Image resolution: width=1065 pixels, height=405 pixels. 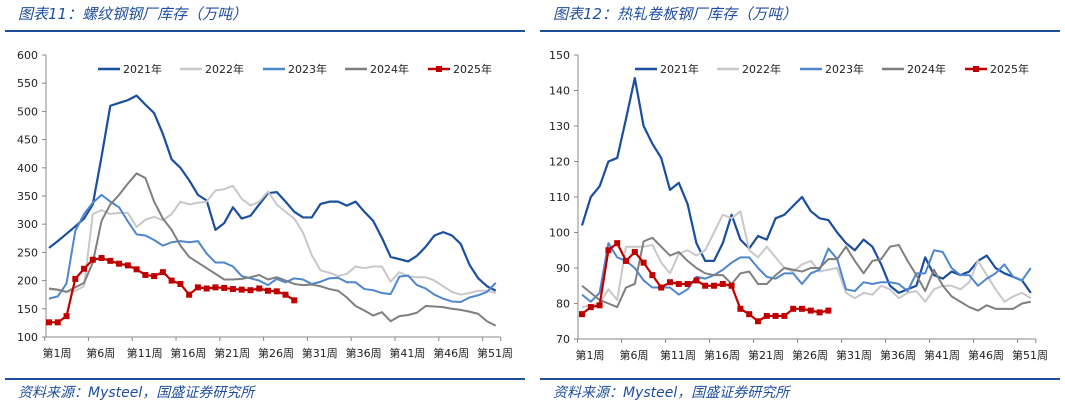 What do you see at coordinates (671, 393) in the screenshot?
I see `source-note: 资料来源：Mysteel，国盛证券研究所` at bounding box center [671, 393].